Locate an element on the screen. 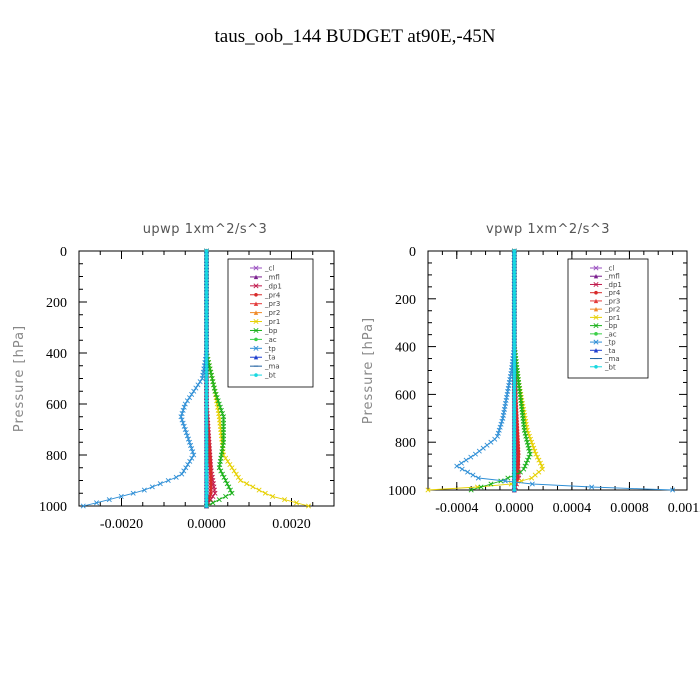 This screenshot has height=700, width=700. legend-label: _bp is located at coordinates (611, 326).